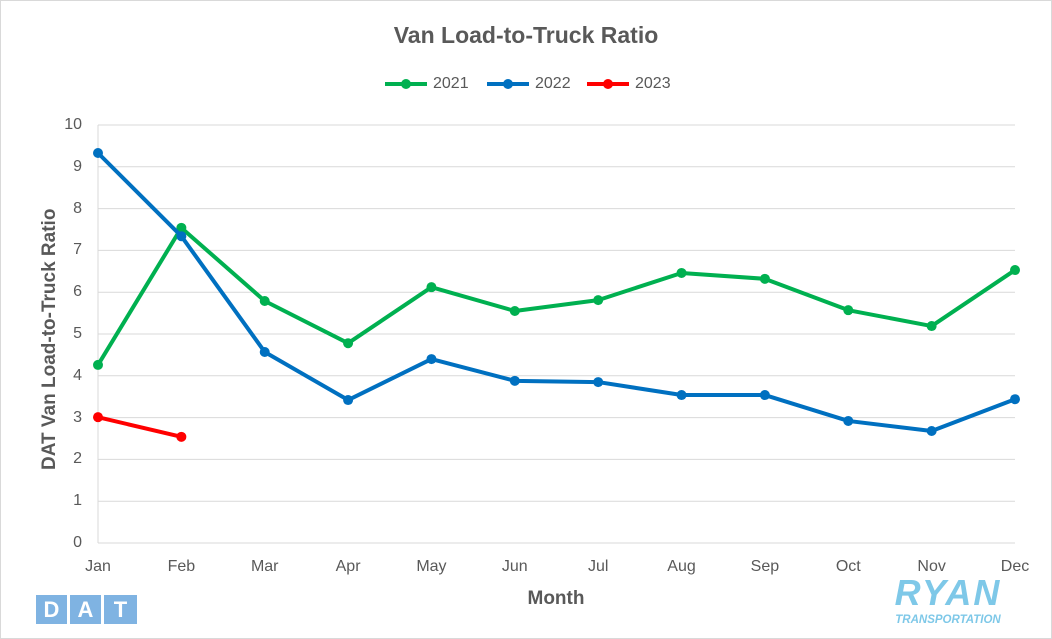 The image size is (1052, 639). What do you see at coordinates (681, 566) in the screenshot?
I see `x-tick-label: Aug` at bounding box center [681, 566].